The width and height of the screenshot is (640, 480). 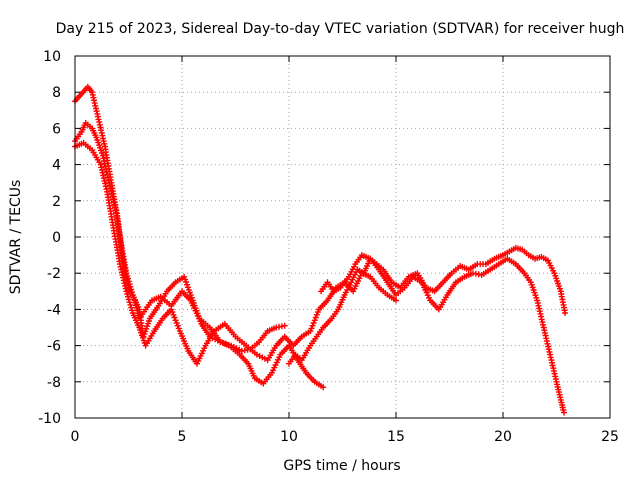 What do you see at coordinates (503, 437) in the screenshot?
I see `x-tick-label: 20` at bounding box center [503, 437].